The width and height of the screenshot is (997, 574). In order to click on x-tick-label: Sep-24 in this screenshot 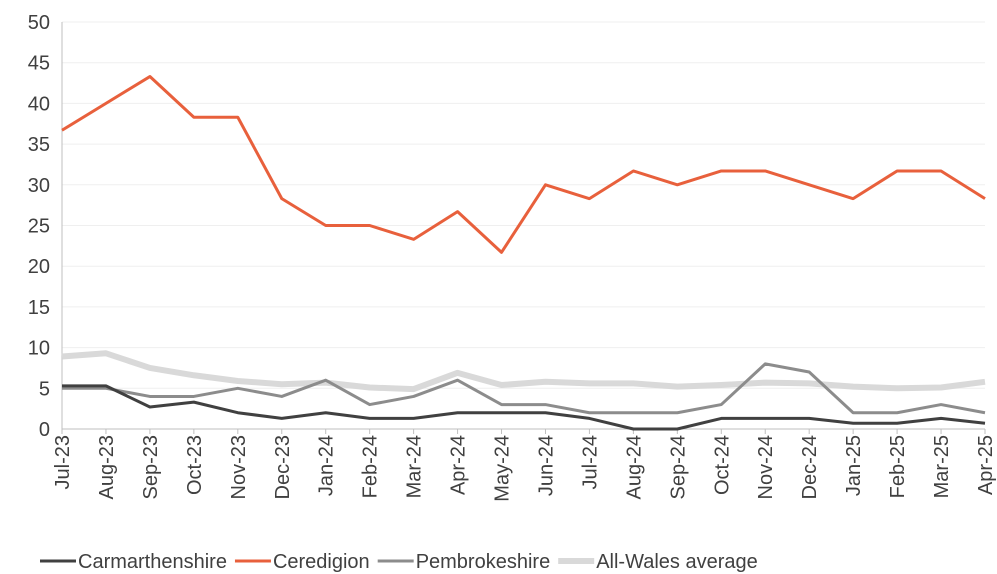, I will do `click(678, 467)`.